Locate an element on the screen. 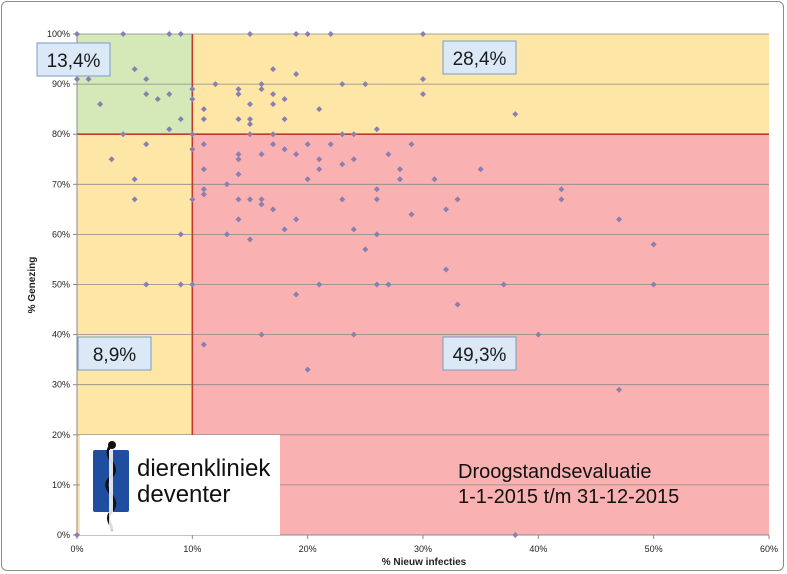 This screenshot has height=574, width=787. y-tick-label: 50% is located at coordinates (61, 285).